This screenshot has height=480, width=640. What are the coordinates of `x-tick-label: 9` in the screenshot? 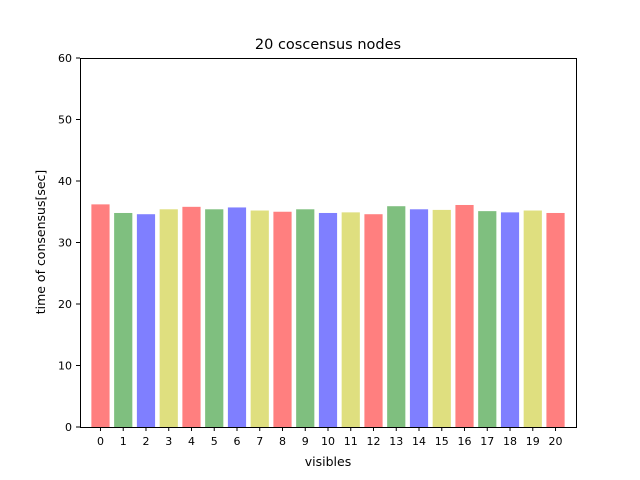 It's located at (305, 441).